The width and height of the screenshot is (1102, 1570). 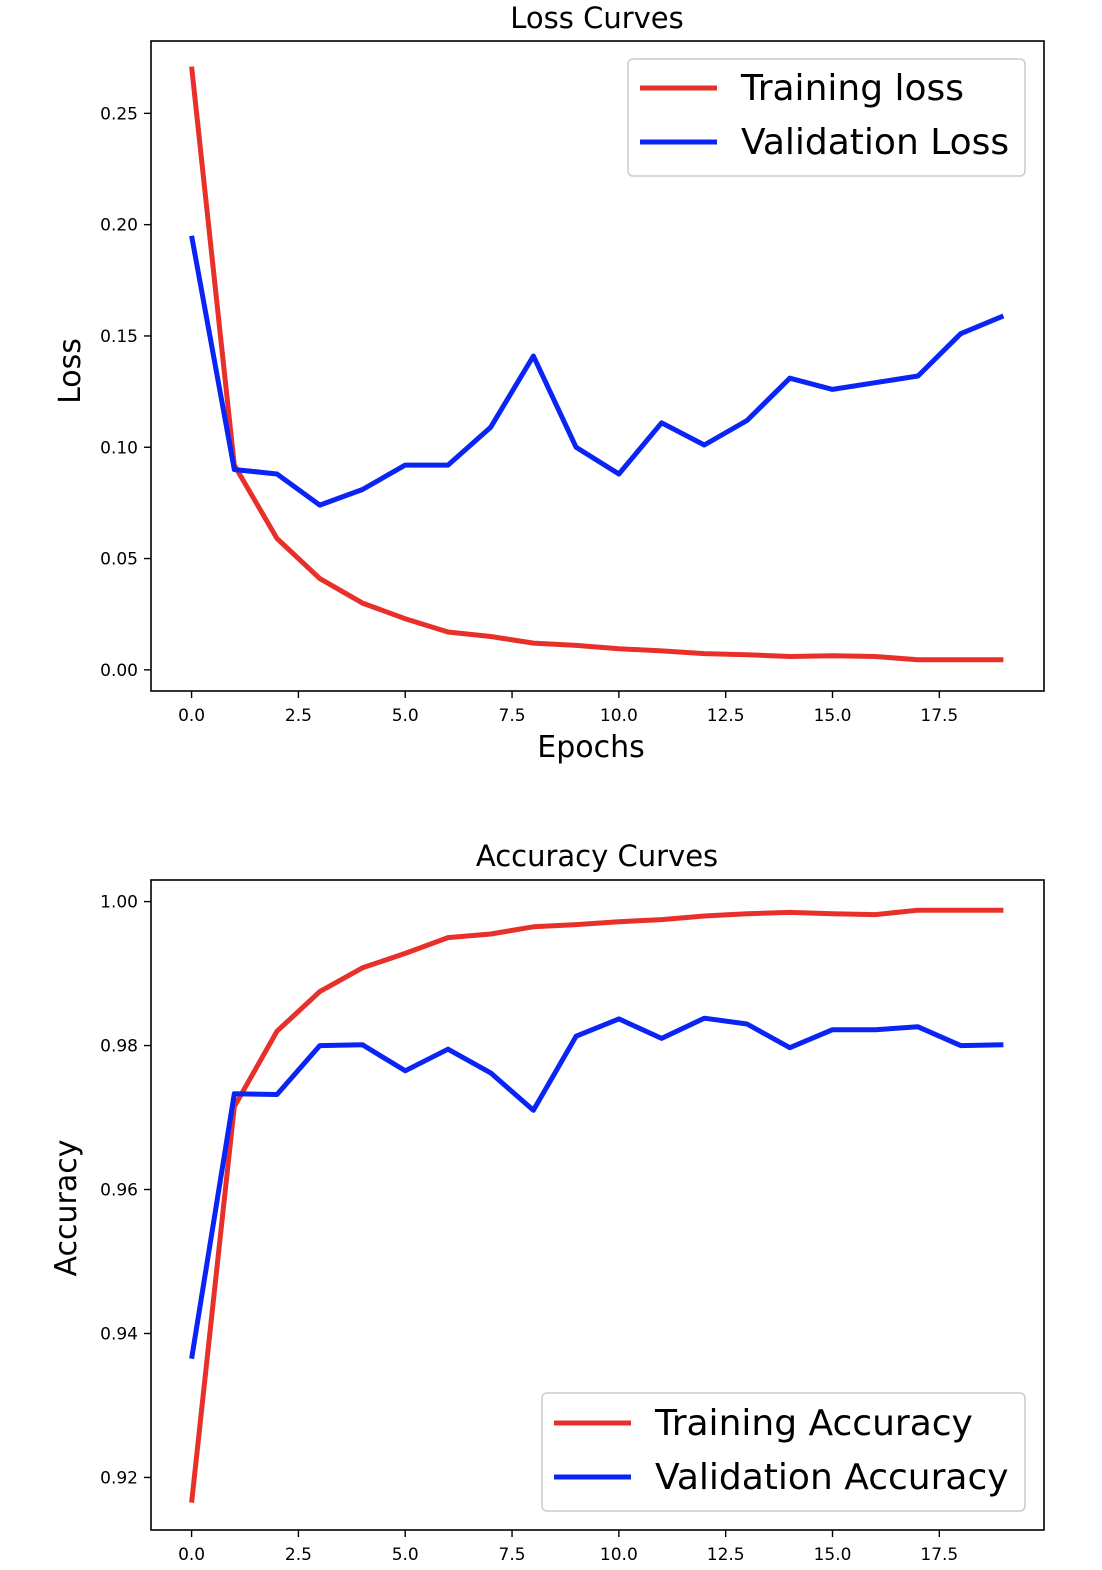 I want to click on loss-chart-title: Loss Curves, so click(x=597, y=18).